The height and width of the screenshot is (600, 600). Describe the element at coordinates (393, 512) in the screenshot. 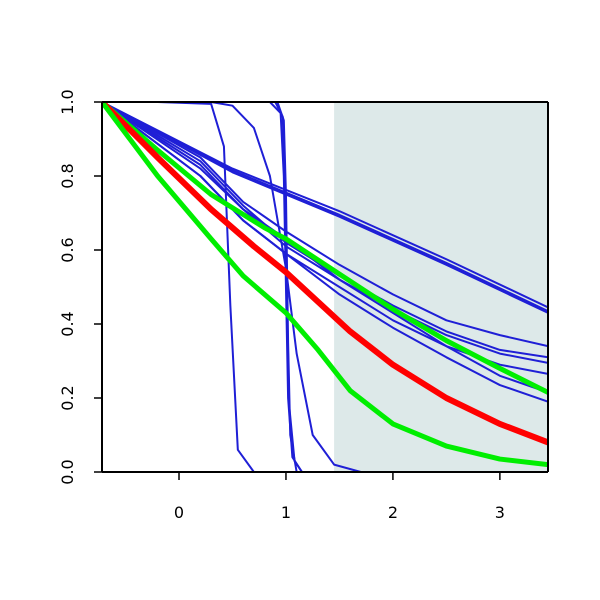

I see `x-tick-label: 2` at that location.